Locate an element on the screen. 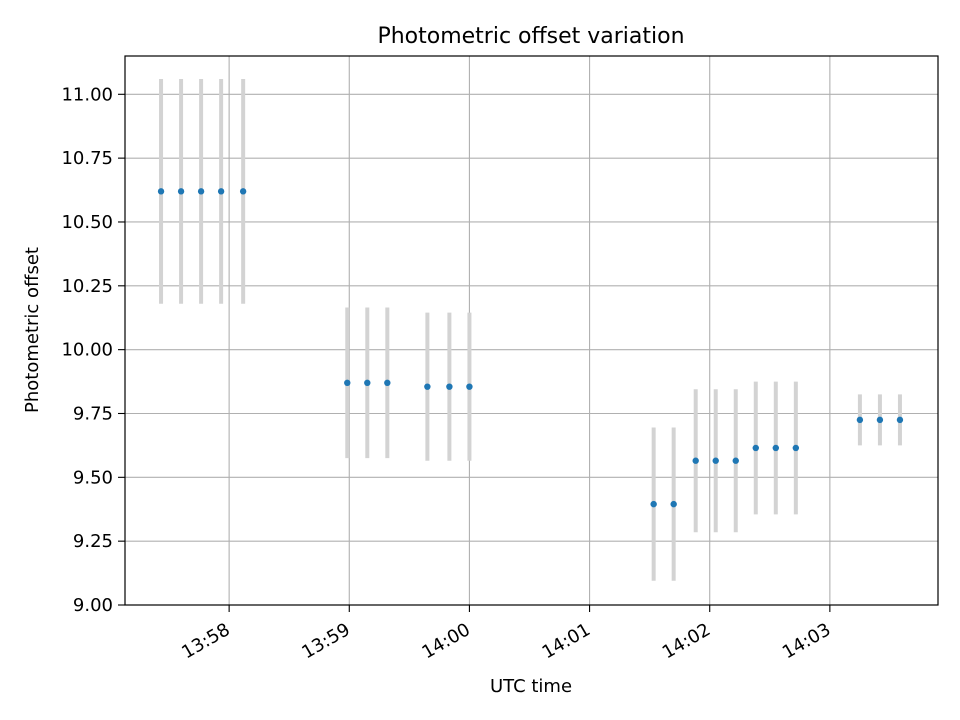  y-tick-label: 10.25 is located at coordinates (87, 286).